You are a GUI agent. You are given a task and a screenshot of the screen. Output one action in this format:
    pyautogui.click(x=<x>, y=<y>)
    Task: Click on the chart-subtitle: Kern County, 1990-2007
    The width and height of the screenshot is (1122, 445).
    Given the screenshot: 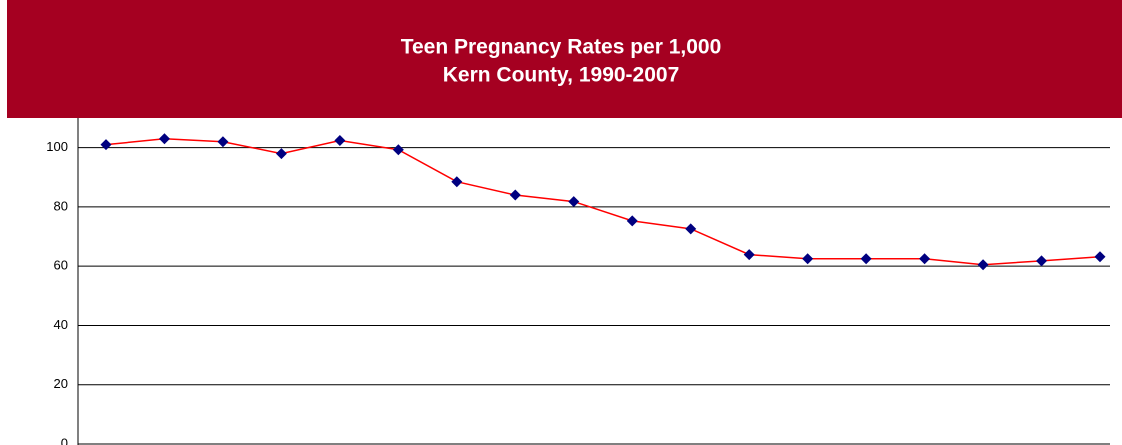 What is the action you would take?
    pyautogui.click(x=561, y=75)
    